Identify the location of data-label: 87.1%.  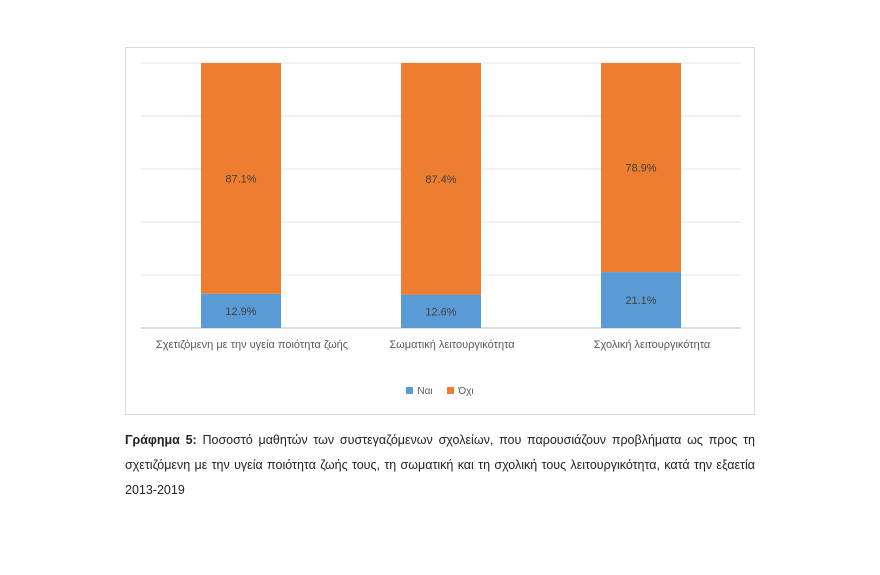
(240, 179).